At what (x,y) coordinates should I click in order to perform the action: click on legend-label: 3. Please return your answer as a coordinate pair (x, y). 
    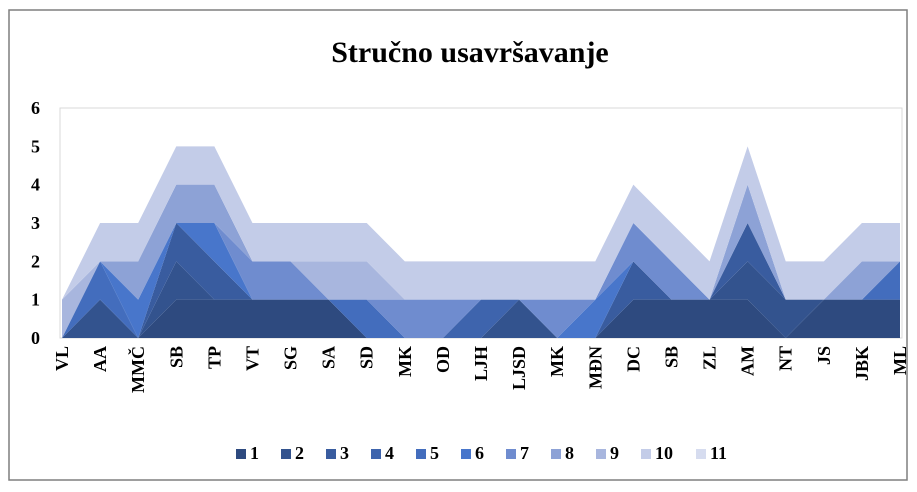
    Looking at the image, I should click on (344, 453).